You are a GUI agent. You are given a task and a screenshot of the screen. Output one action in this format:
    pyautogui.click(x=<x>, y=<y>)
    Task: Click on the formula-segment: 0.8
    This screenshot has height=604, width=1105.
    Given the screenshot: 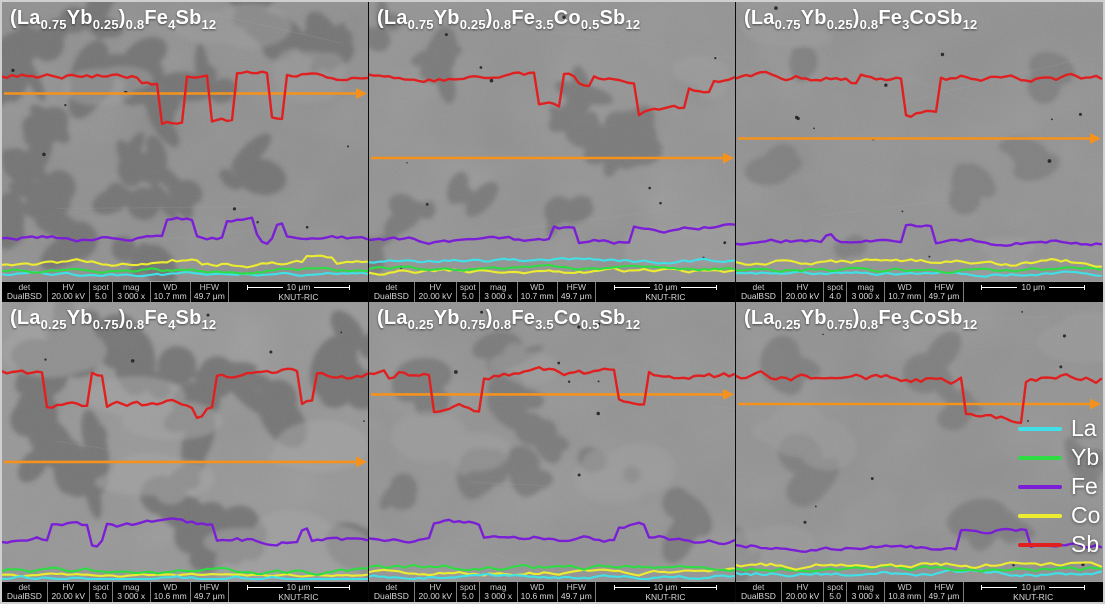 What is the action you would take?
    pyautogui.click(x=135, y=324)
    